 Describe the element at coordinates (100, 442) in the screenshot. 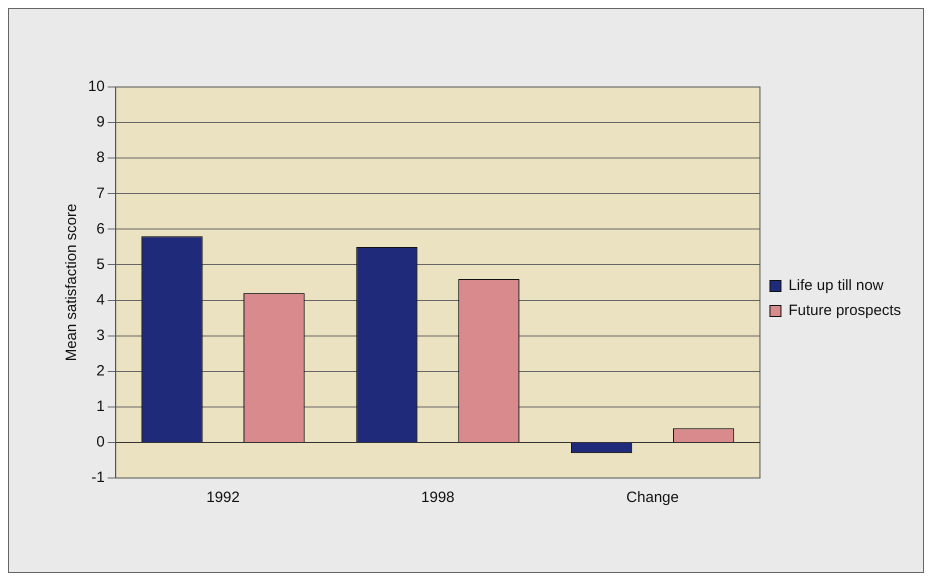

I see `y-tick-label: 0` at that location.